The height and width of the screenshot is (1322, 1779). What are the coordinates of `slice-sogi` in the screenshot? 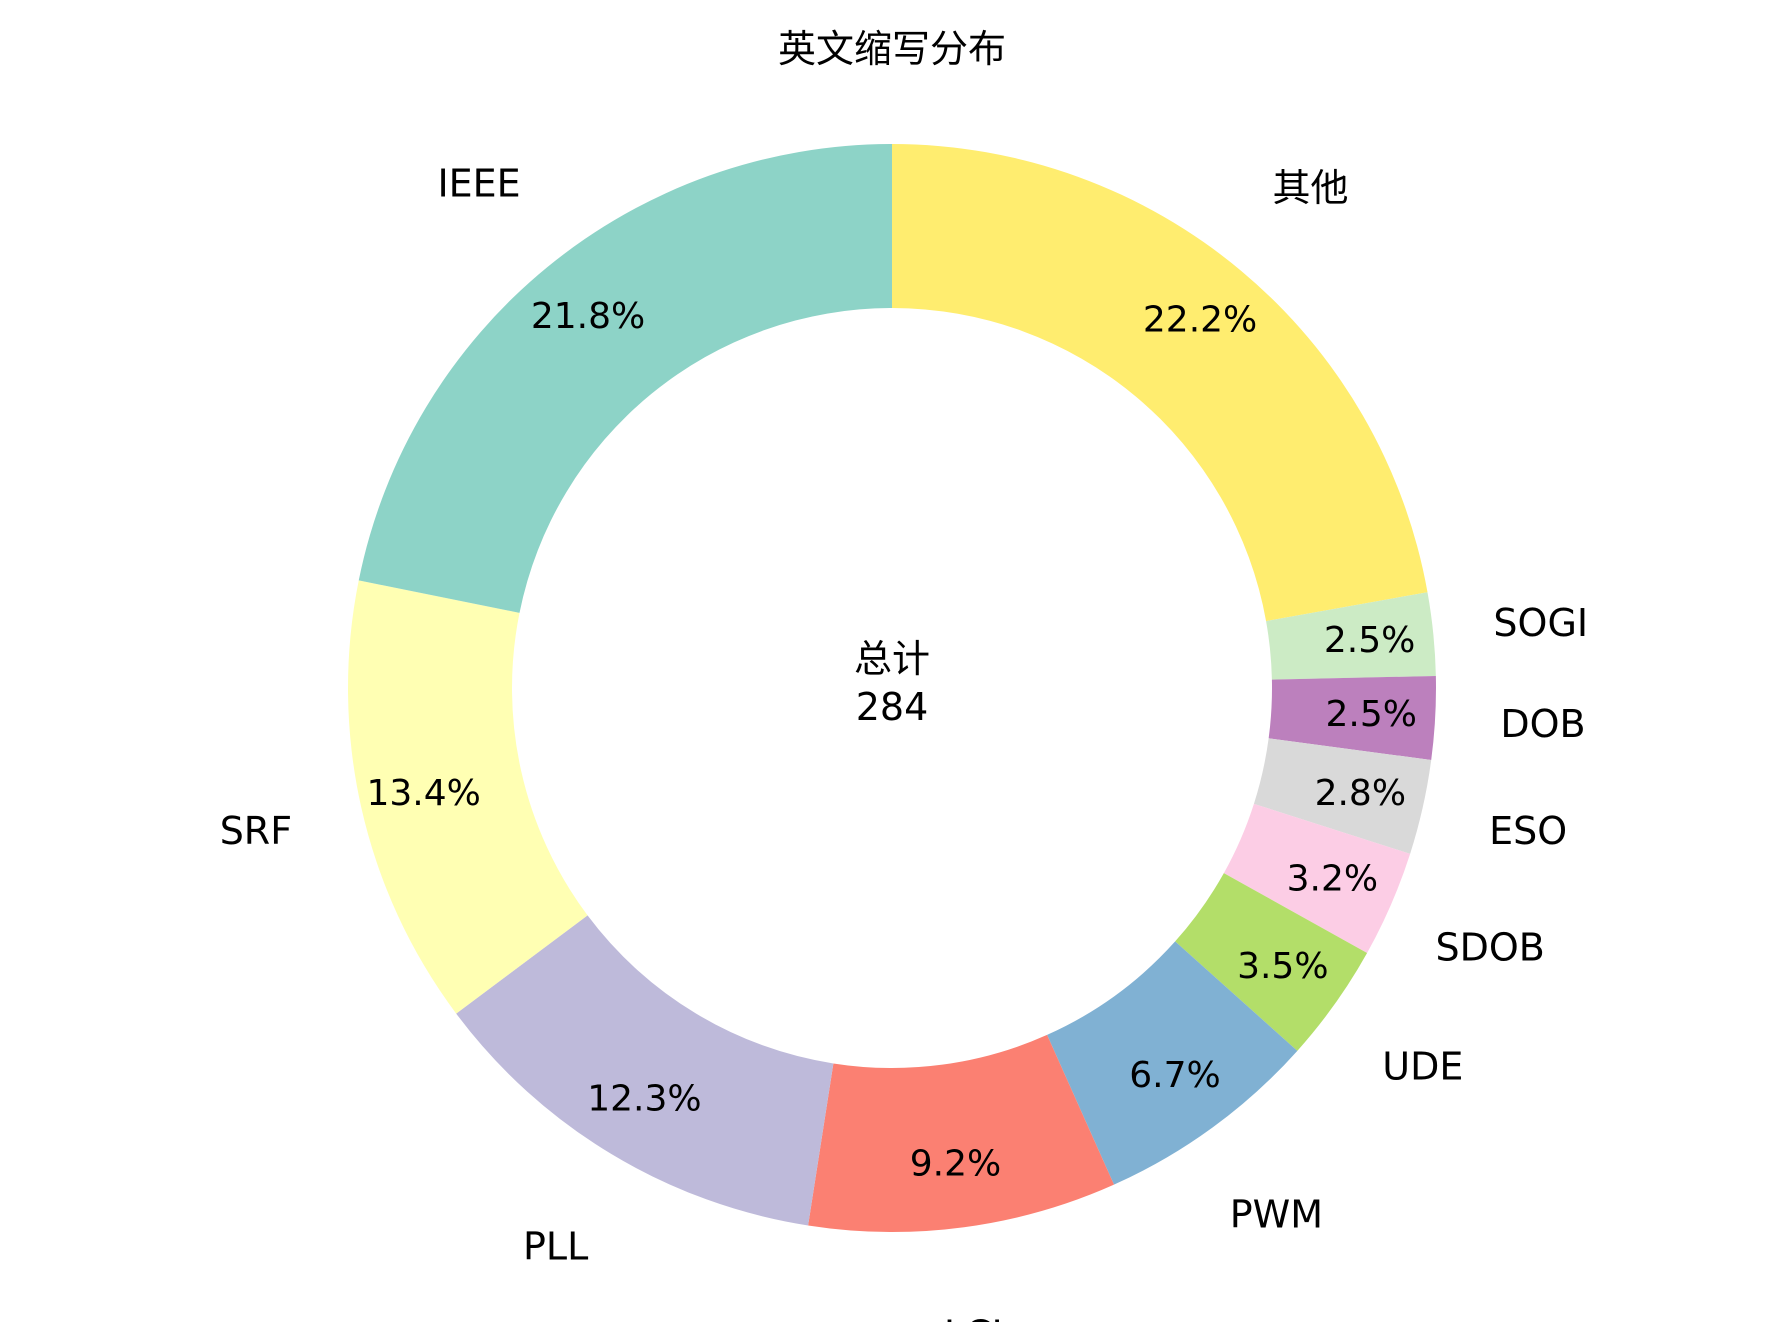 It's located at (1351, 636).